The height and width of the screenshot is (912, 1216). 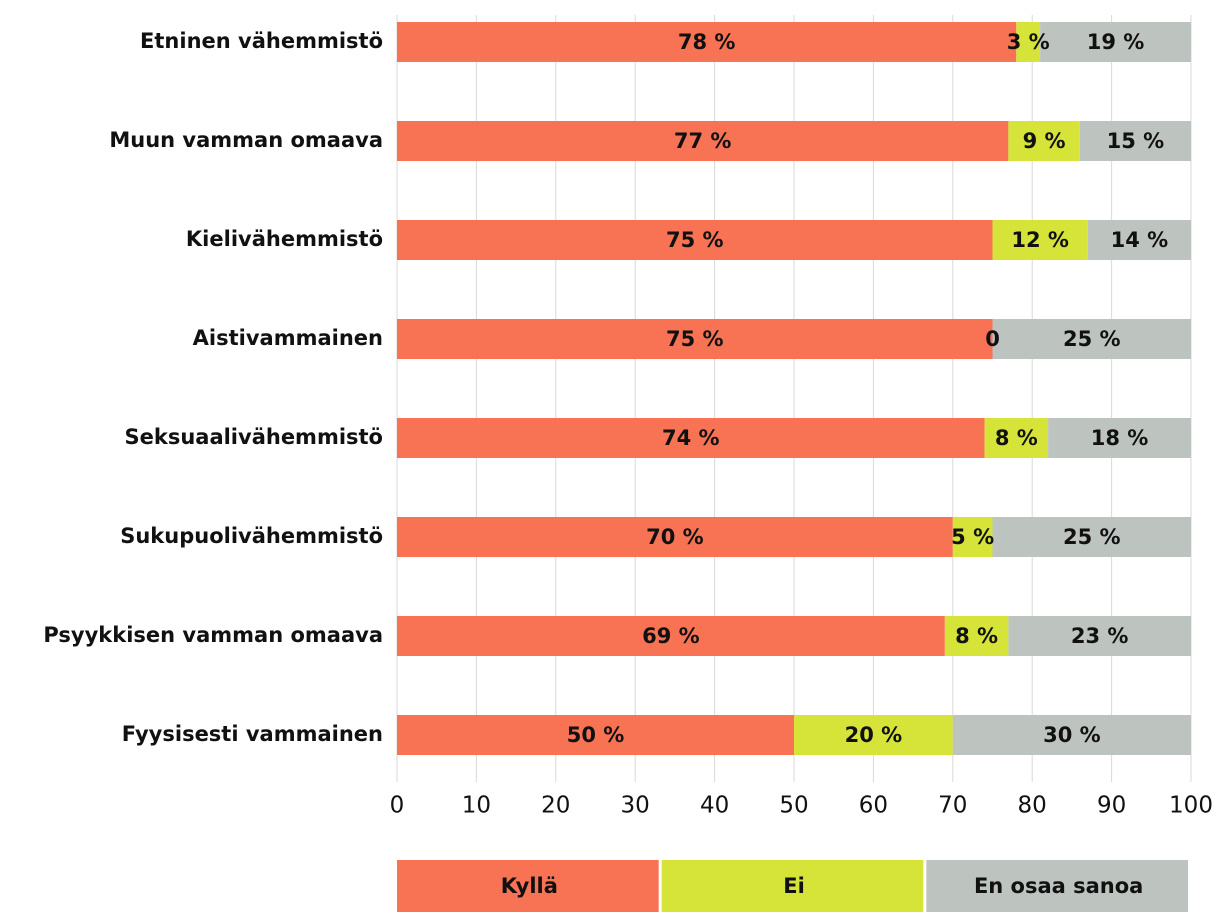 I want to click on legend-label: En osaa sanoa, so click(x=1058, y=886).